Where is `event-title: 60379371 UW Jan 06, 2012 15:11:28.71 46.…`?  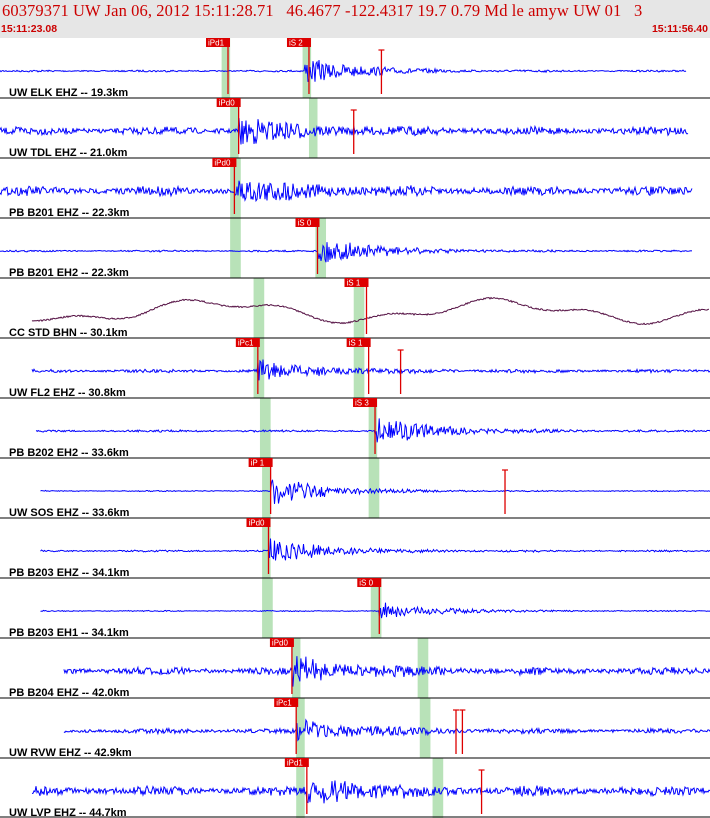 event-title: 60379371 UW Jan 06, 2012 15:11:28.71 46.… is located at coordinates (322, 10).